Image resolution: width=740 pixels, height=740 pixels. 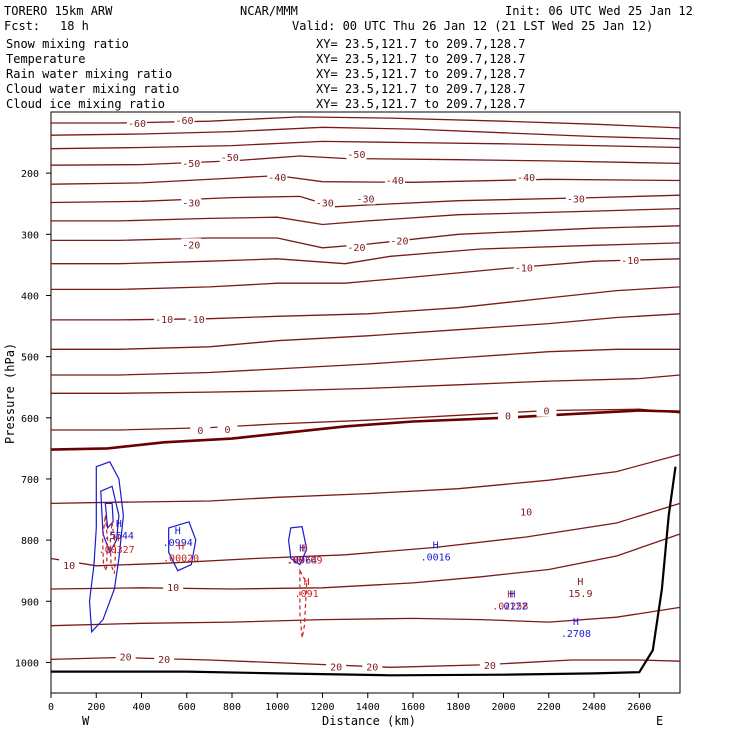 I want to click on contour-label-8: -30, so click(x=191, y=204).